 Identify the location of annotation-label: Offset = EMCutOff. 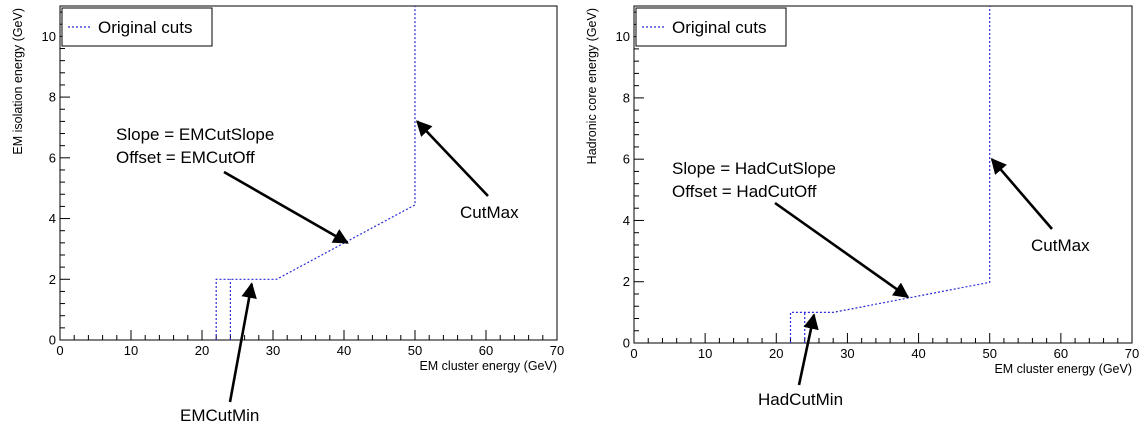
(185, 157).